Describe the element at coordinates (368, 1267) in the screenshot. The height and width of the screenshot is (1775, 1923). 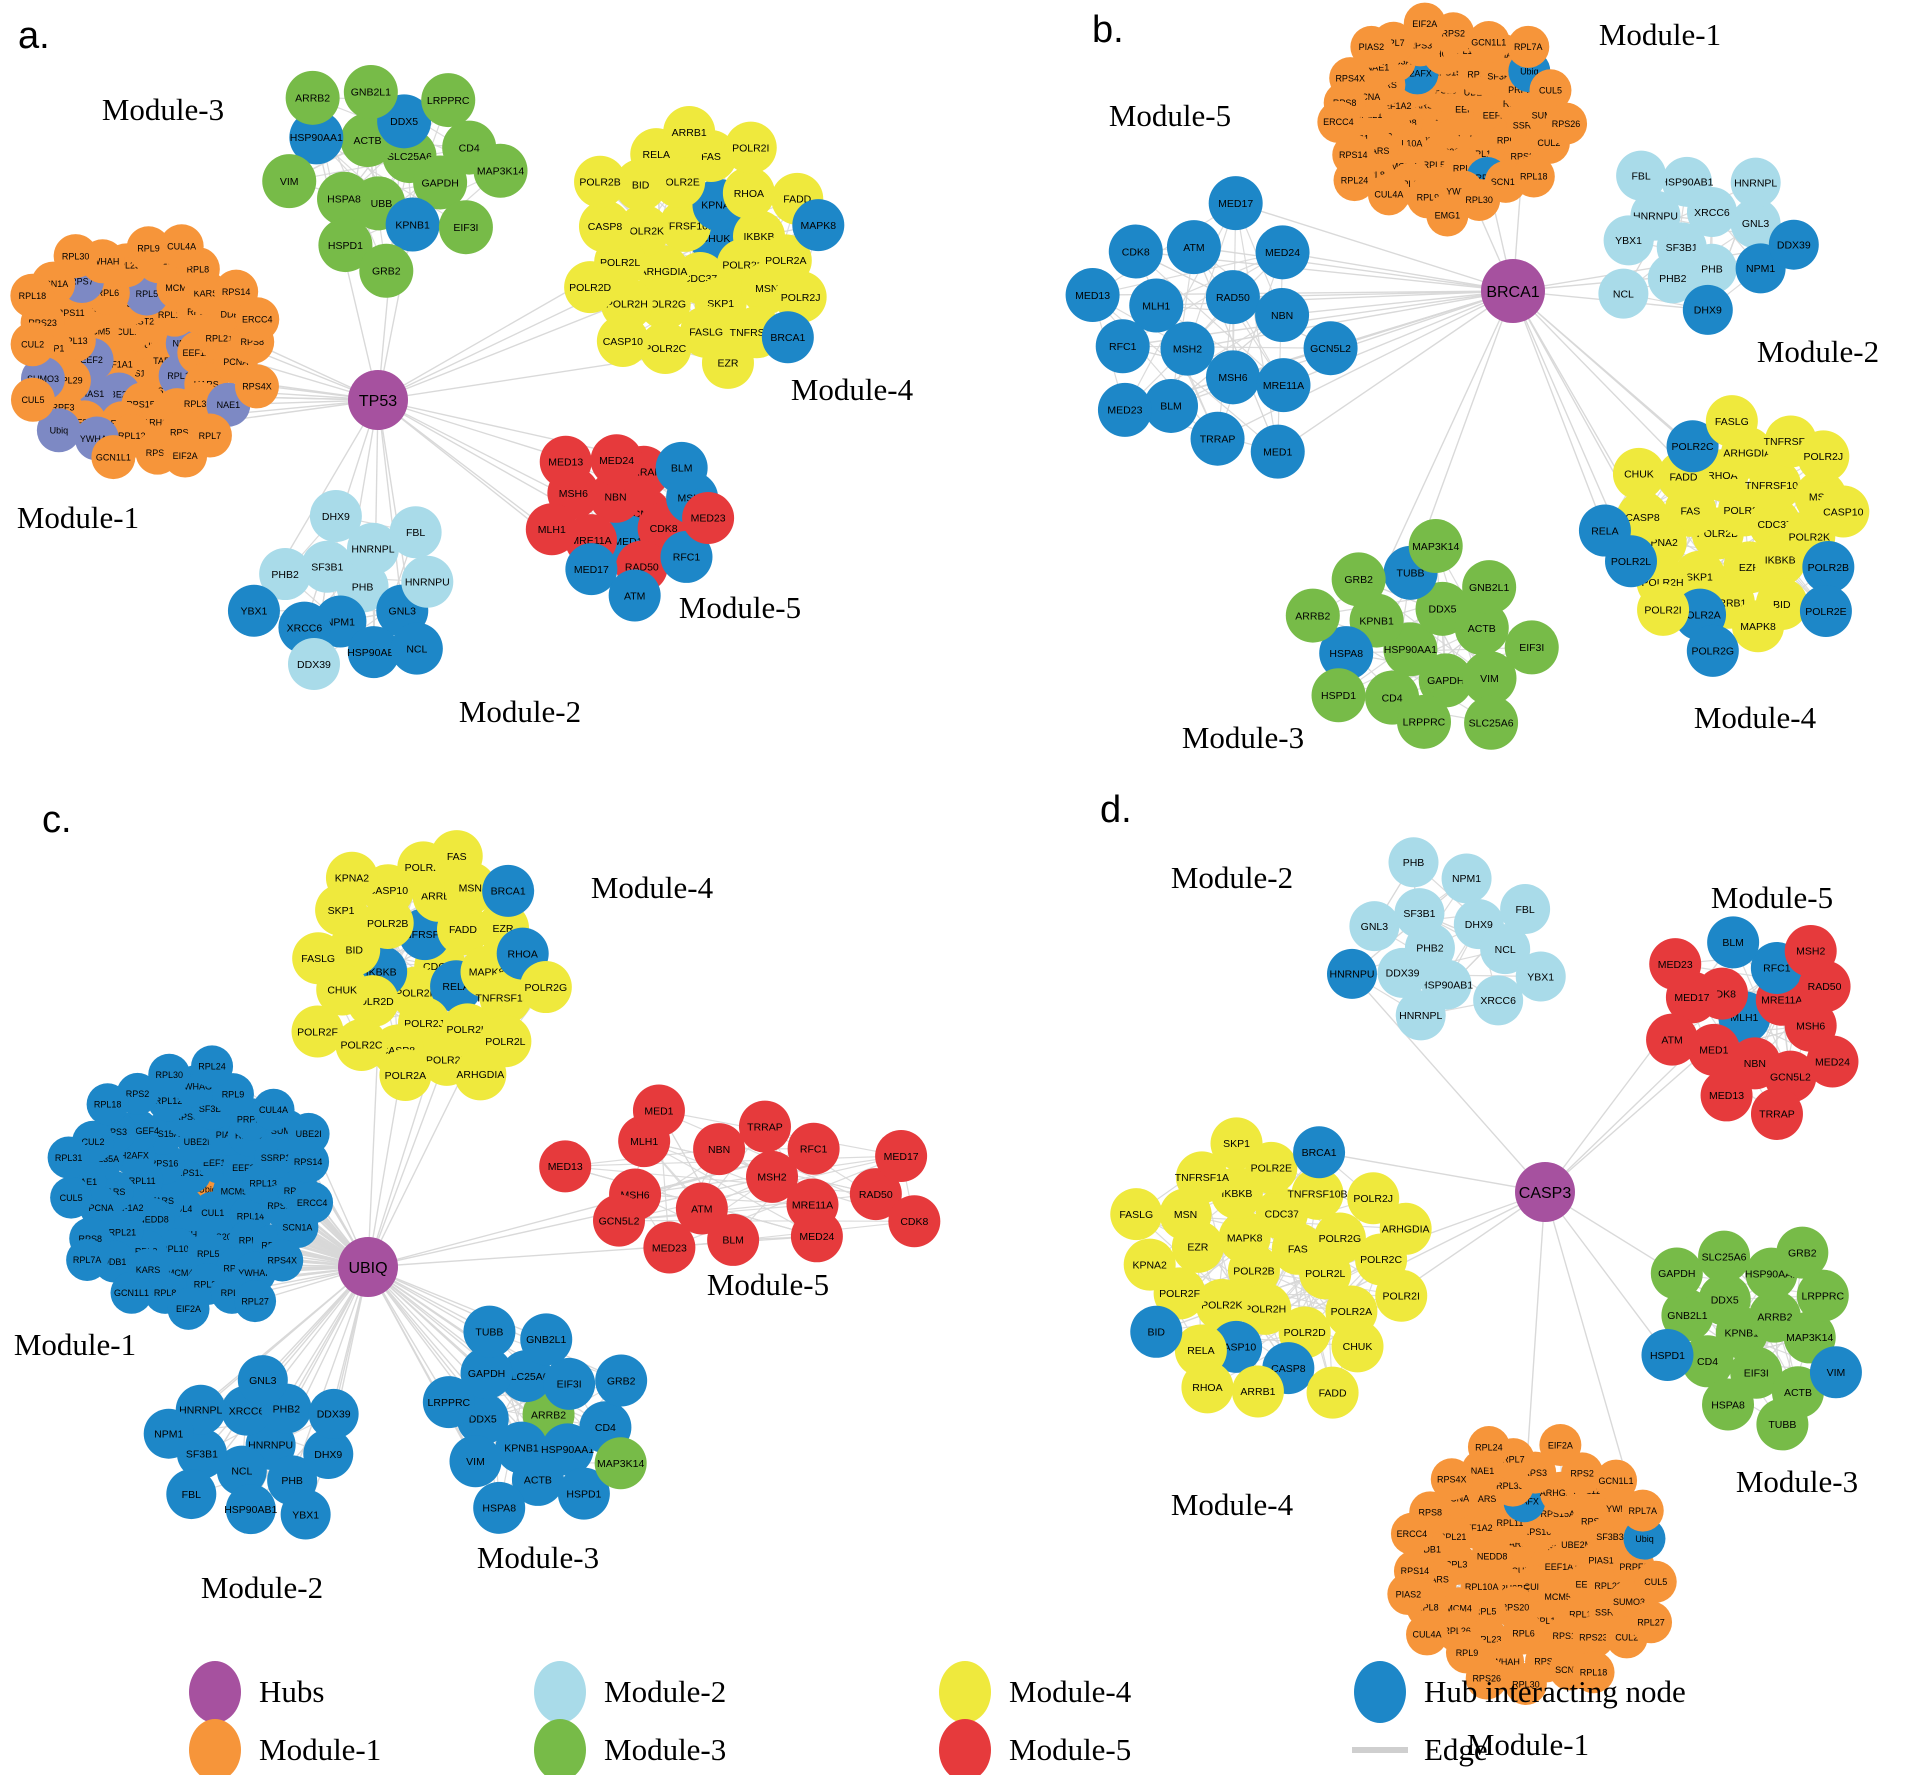
I see `hub-UBIQ` at that location.